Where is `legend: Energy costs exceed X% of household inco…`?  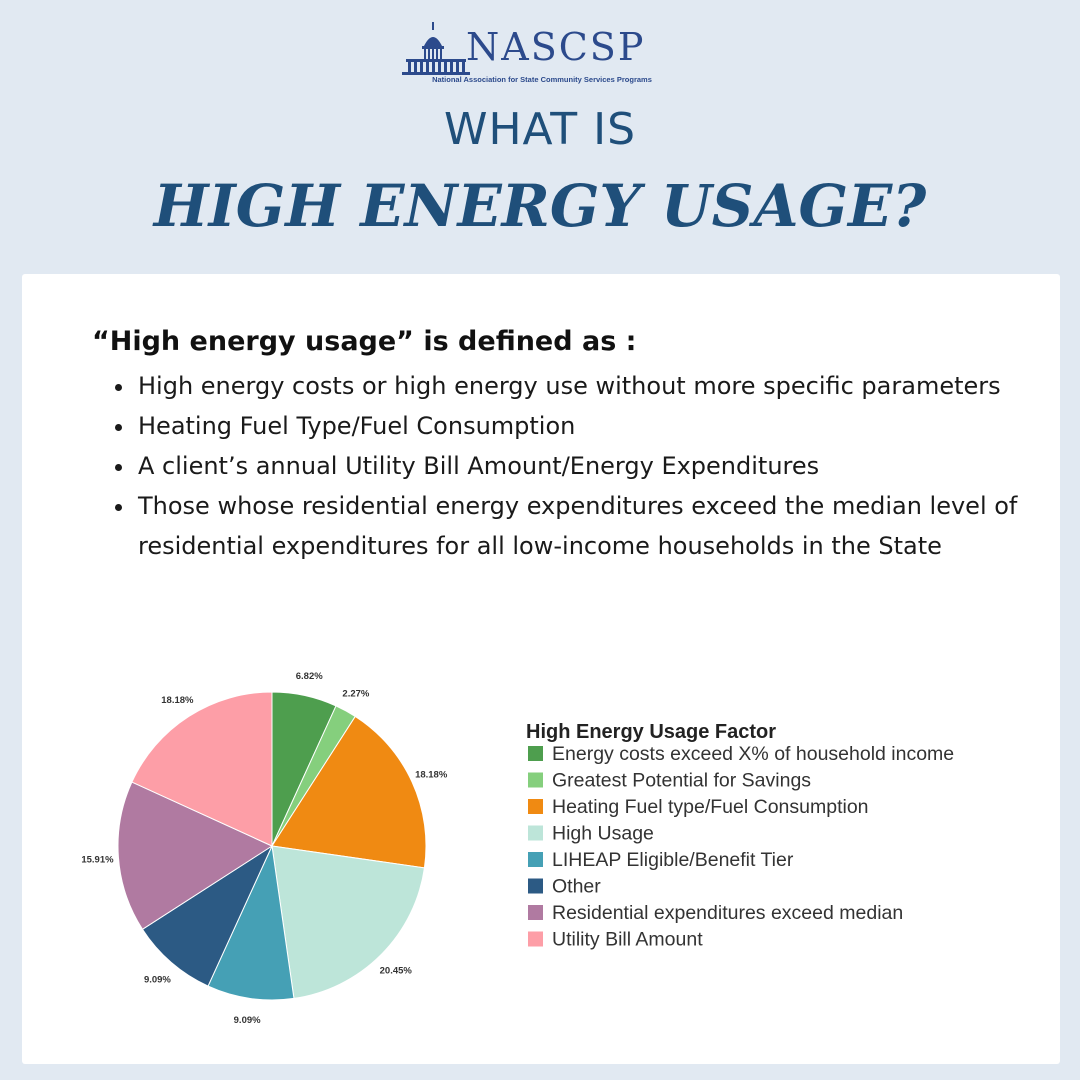
legend: Energy costs exceed X% of household inco… is located at coordinates (741, 847).